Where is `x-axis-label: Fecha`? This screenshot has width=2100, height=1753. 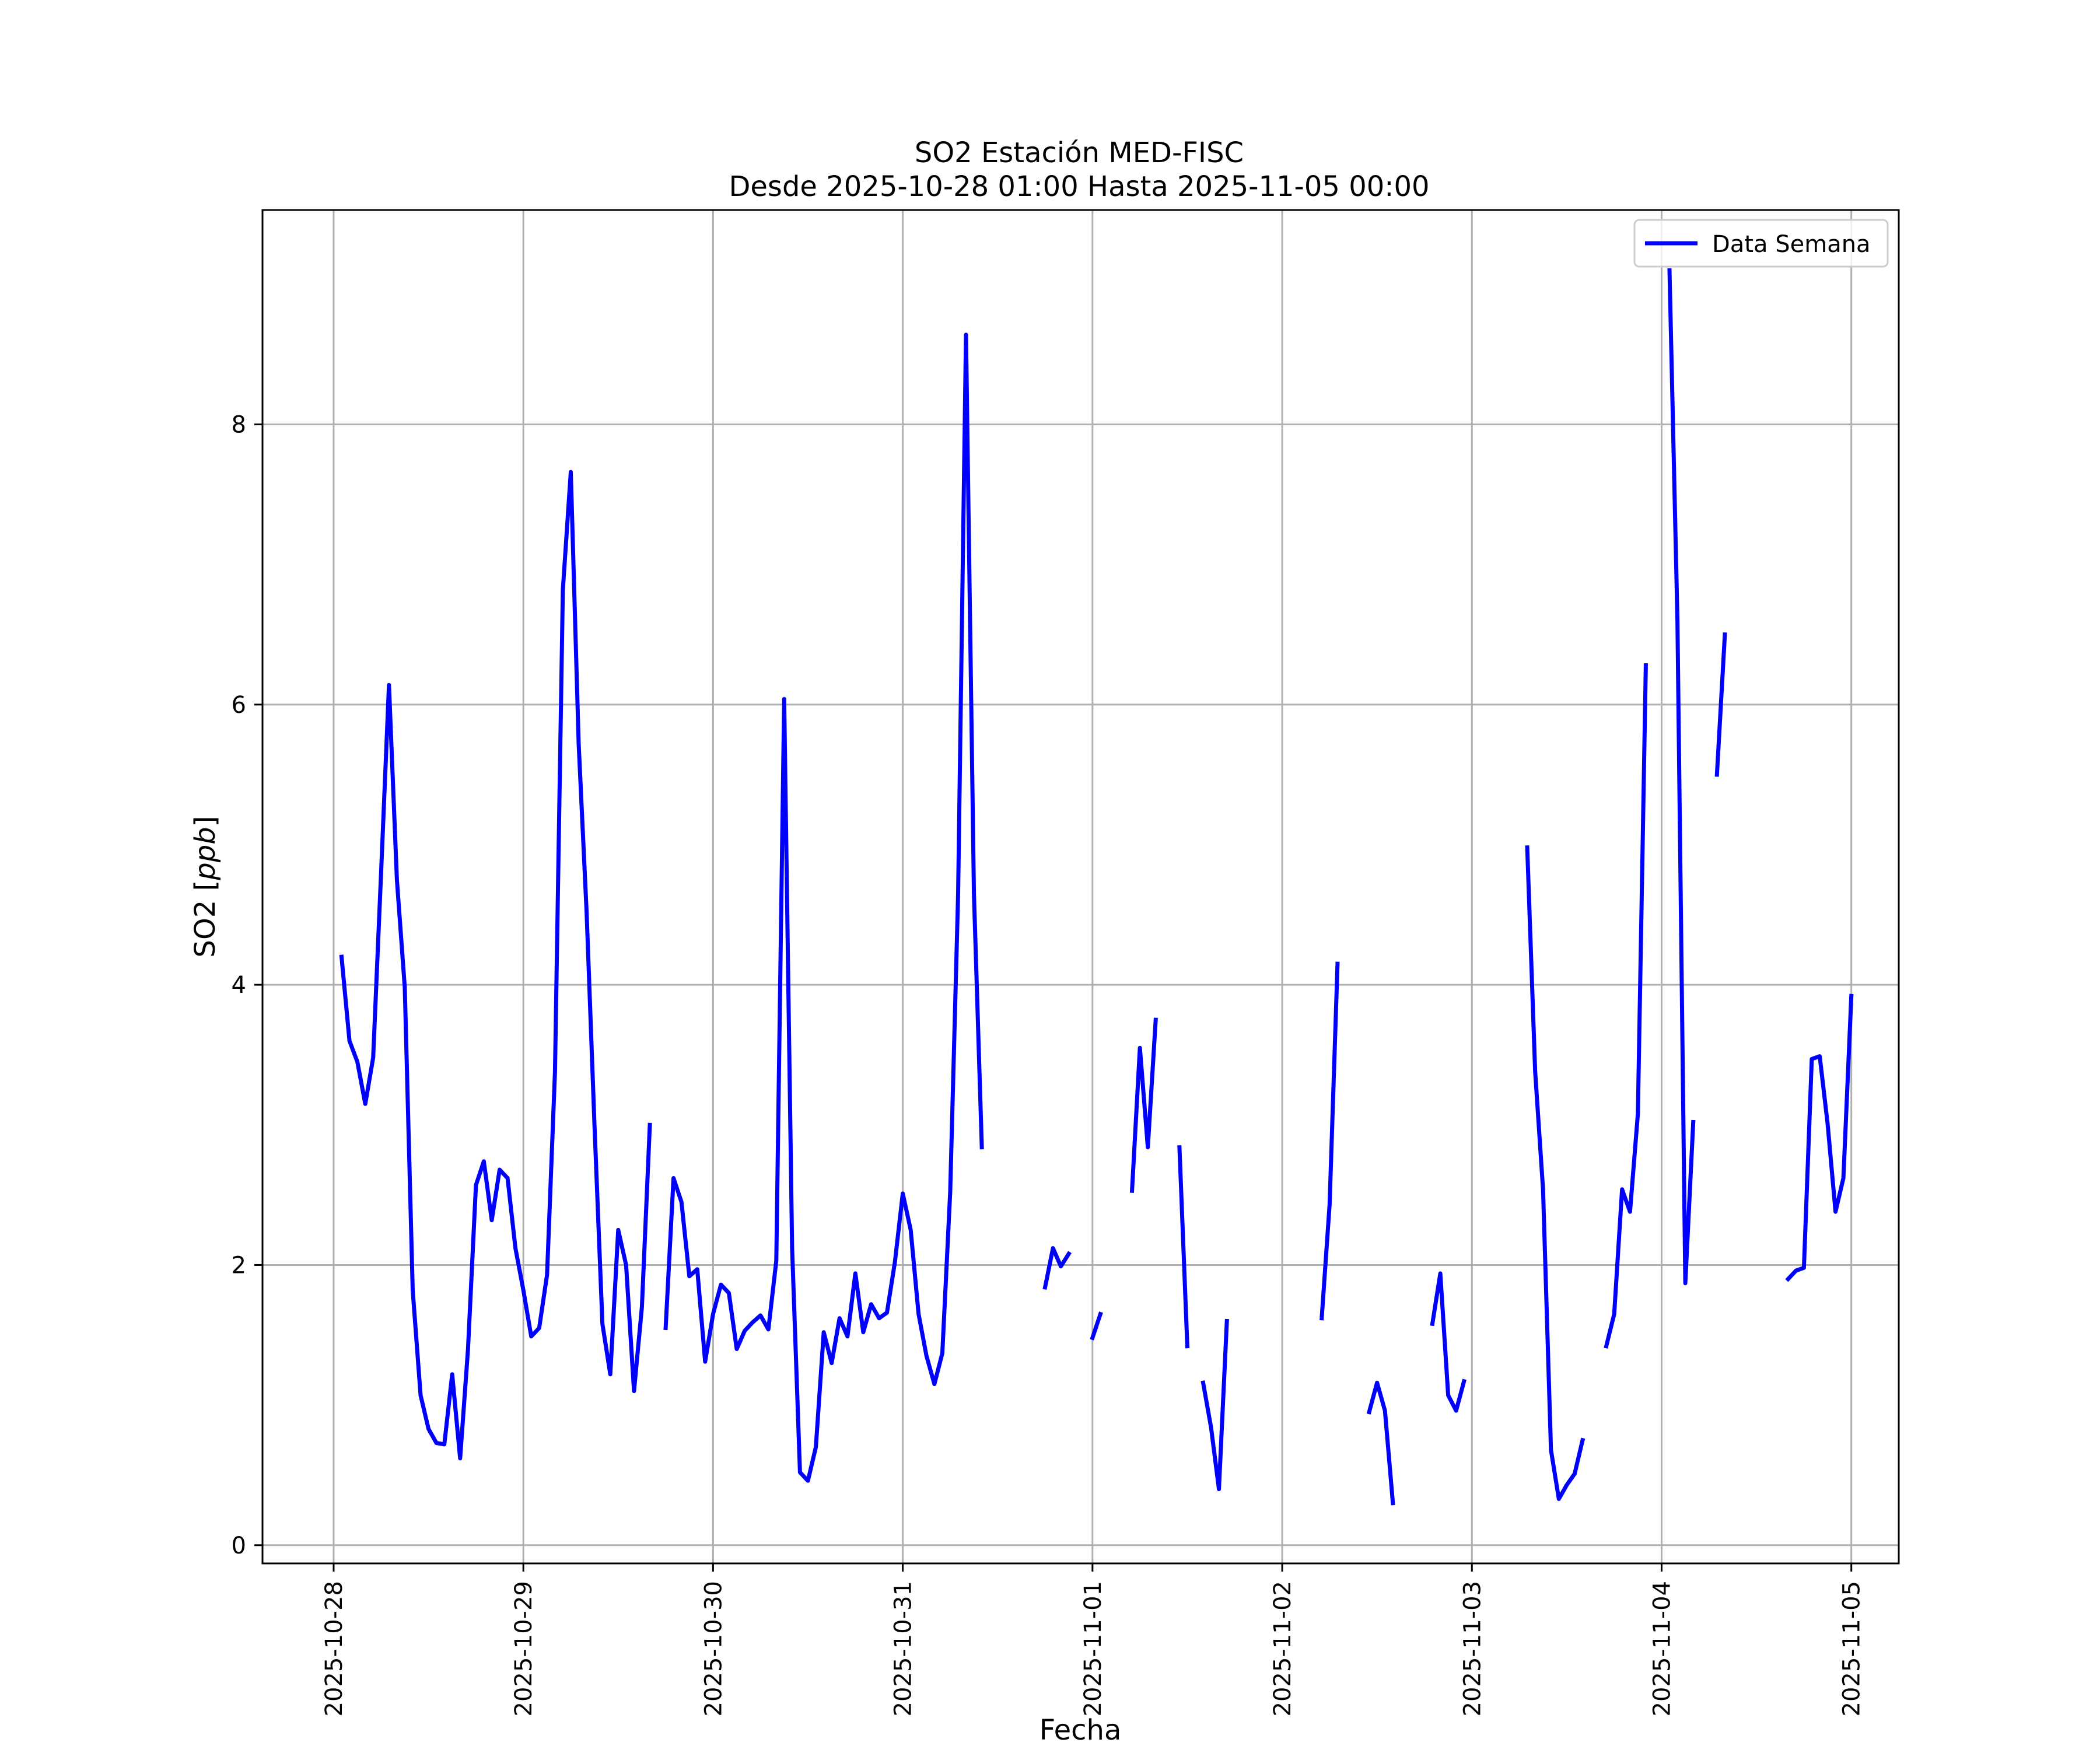 x-axis-label: Fecha is located at coordinates (1081, 1730).